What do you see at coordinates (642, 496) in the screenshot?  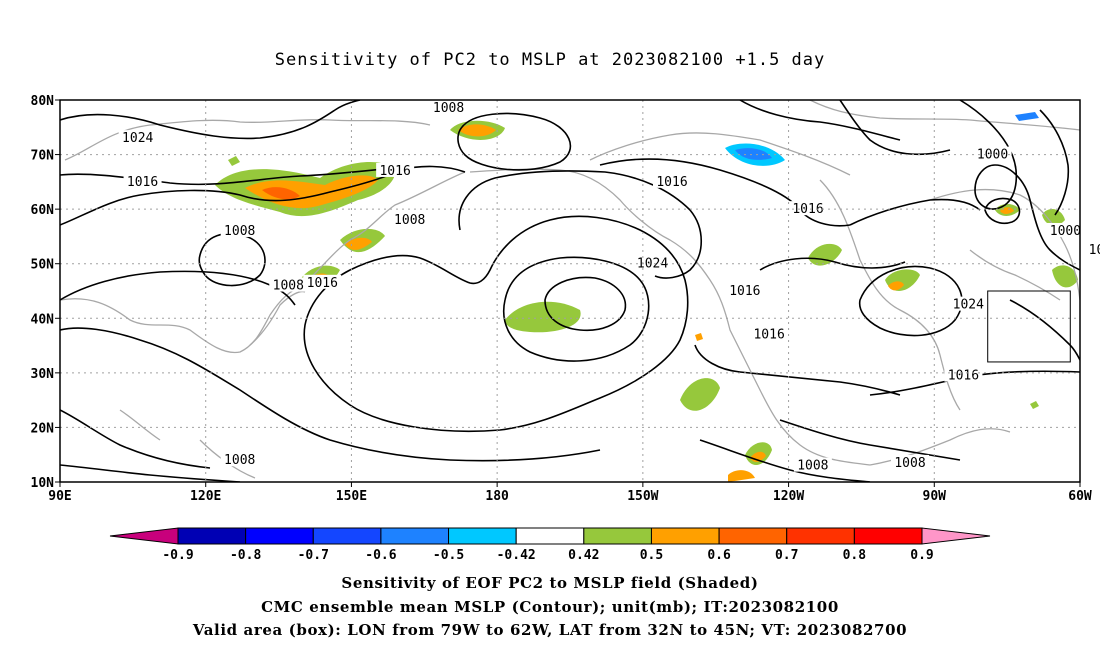 I see `lon-tick-label: 150W` at bounding box center [642, 496].